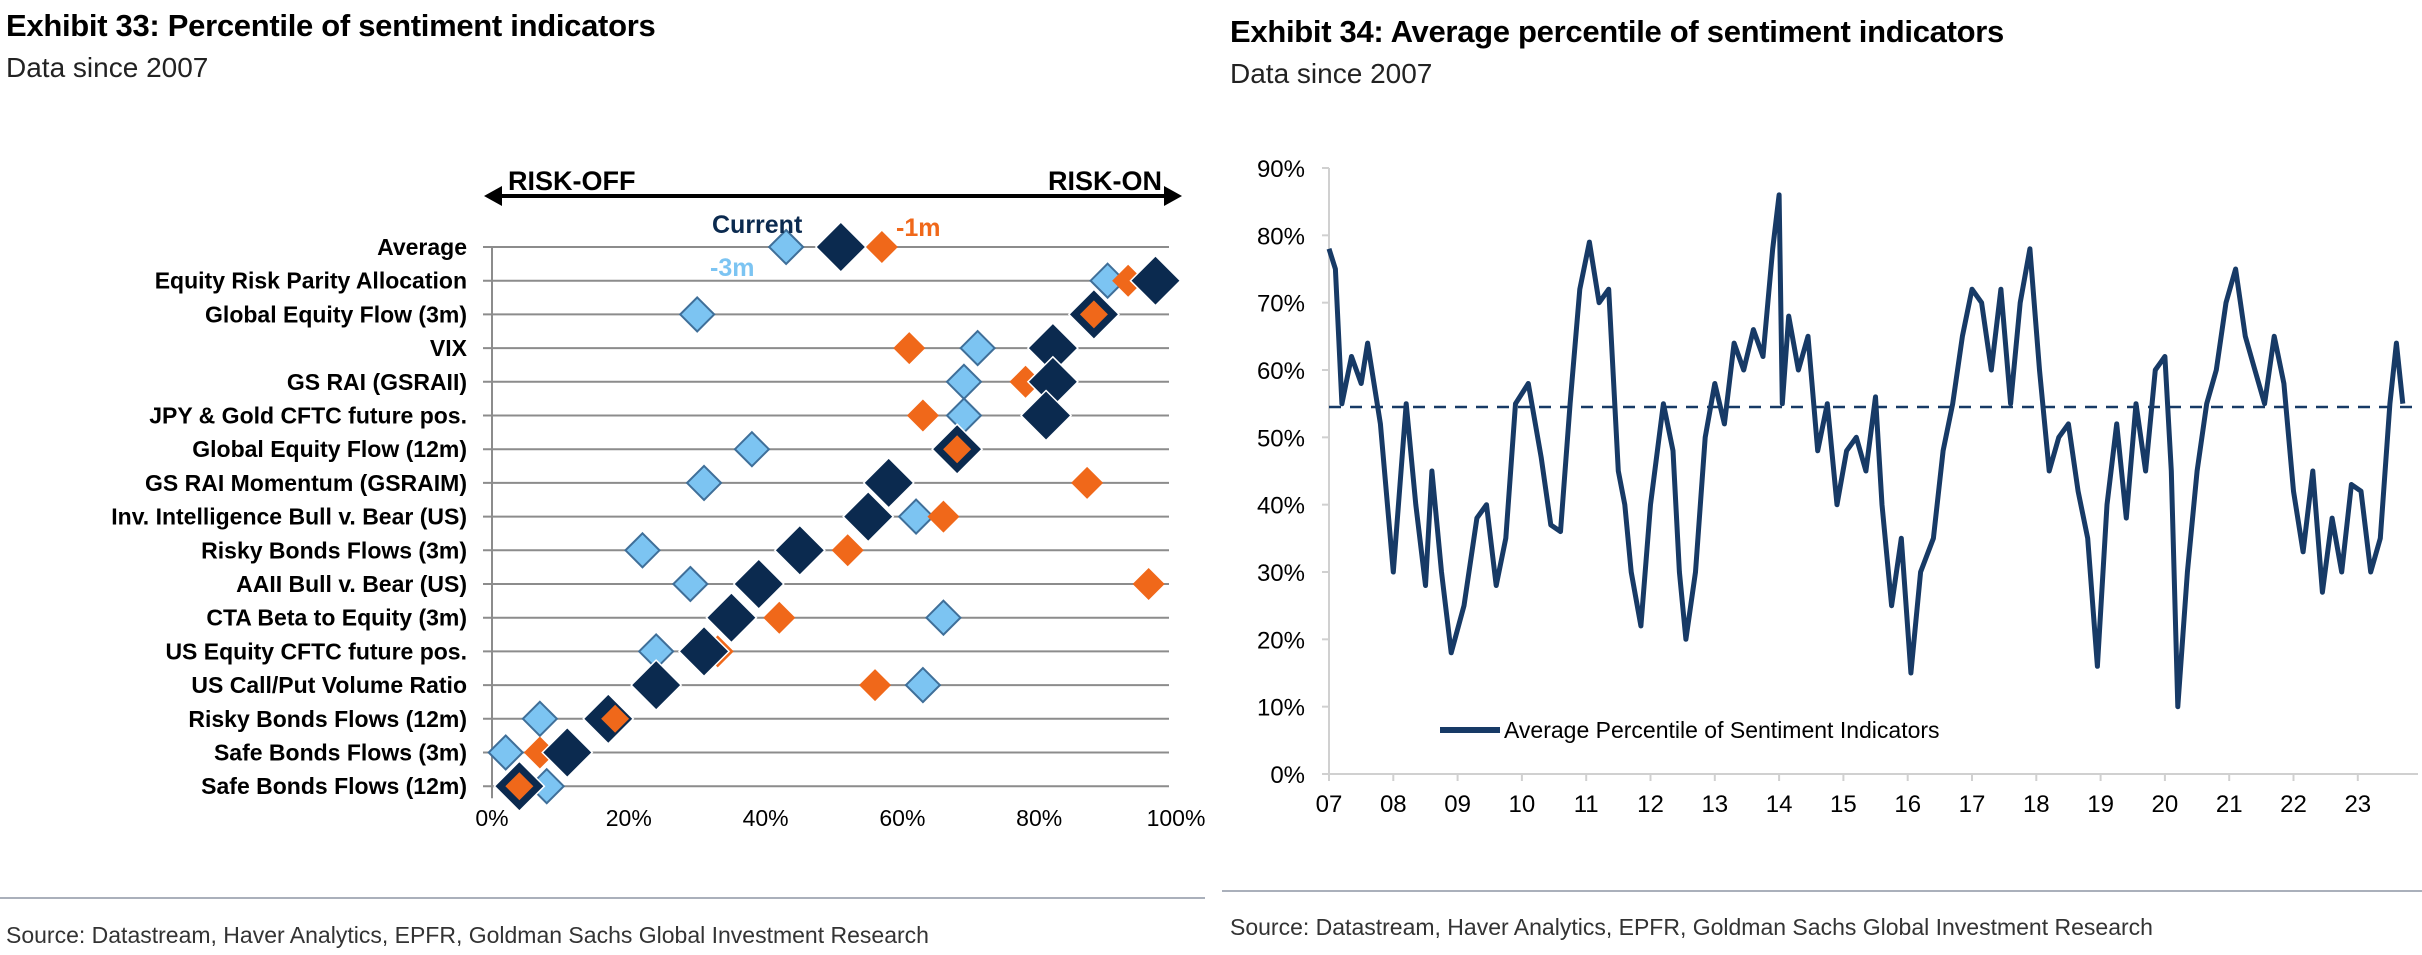  Describe the element at coordinates (308, 416) in the screenshot. I see `row-label: JPY & Gold CFTC future pos.` at that location.